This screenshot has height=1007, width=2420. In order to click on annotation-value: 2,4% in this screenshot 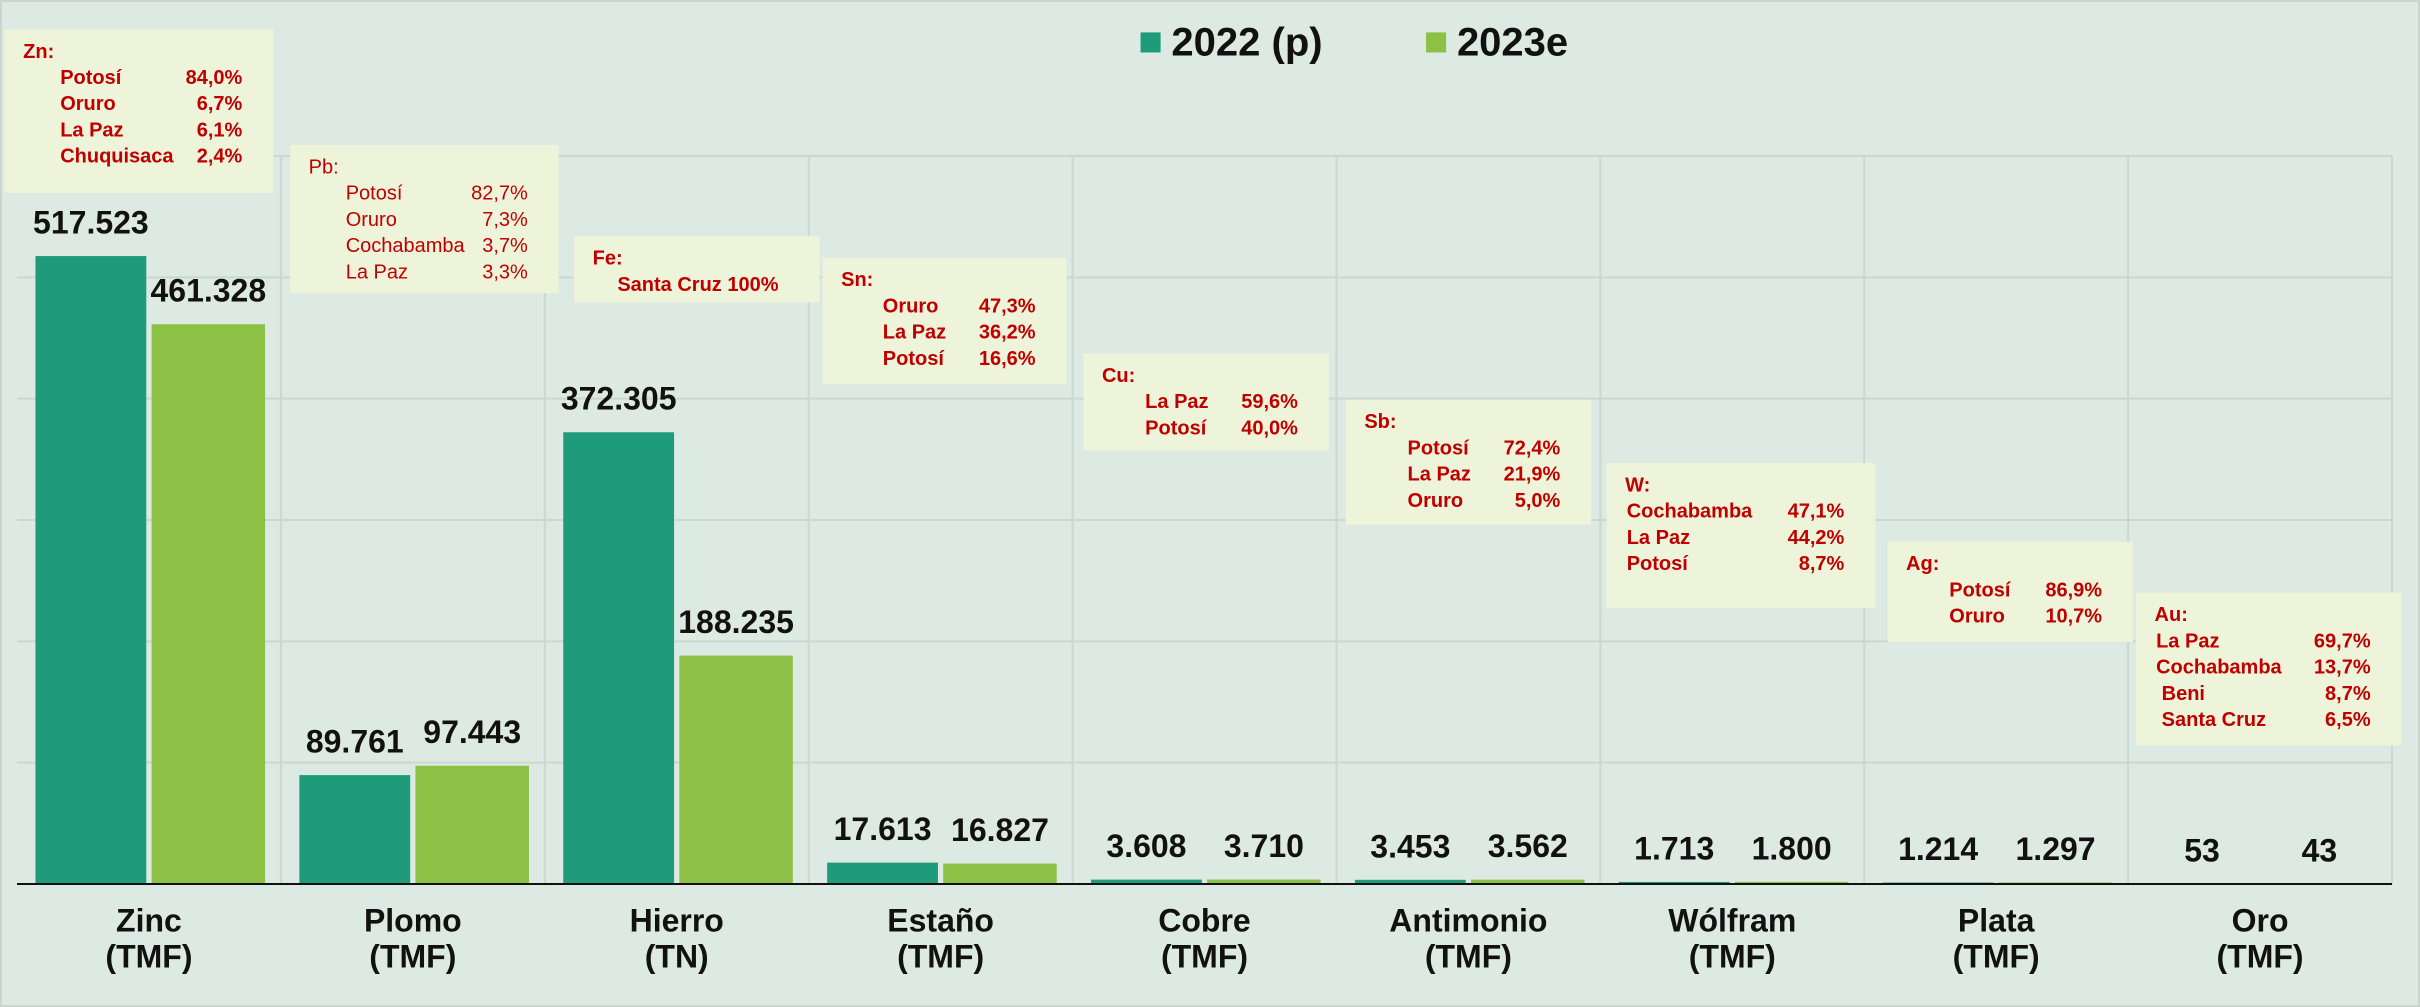, I will do `click(220, 157)`.